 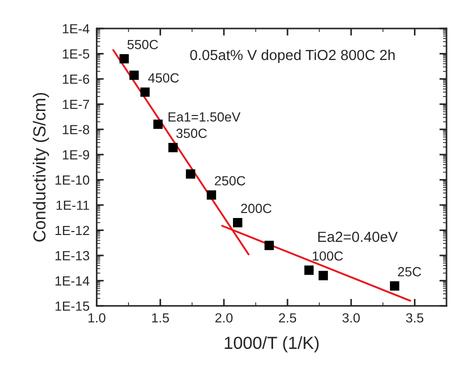 What do you see at coordinates (73, 180) in the screenshot?
I see `y-tick-label: 1E-10` at bounding box center [73, 180].